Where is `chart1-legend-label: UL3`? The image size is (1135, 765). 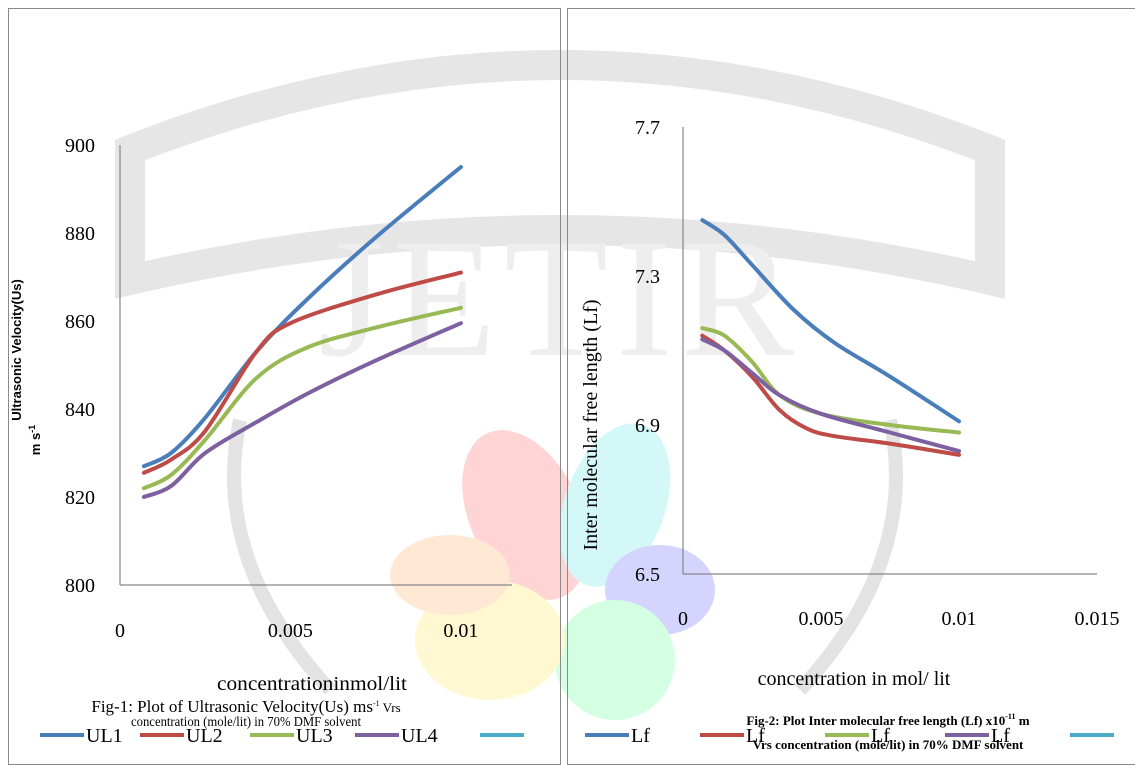
chart1-legend-label: UL3 is located at coordinates (314, 736).